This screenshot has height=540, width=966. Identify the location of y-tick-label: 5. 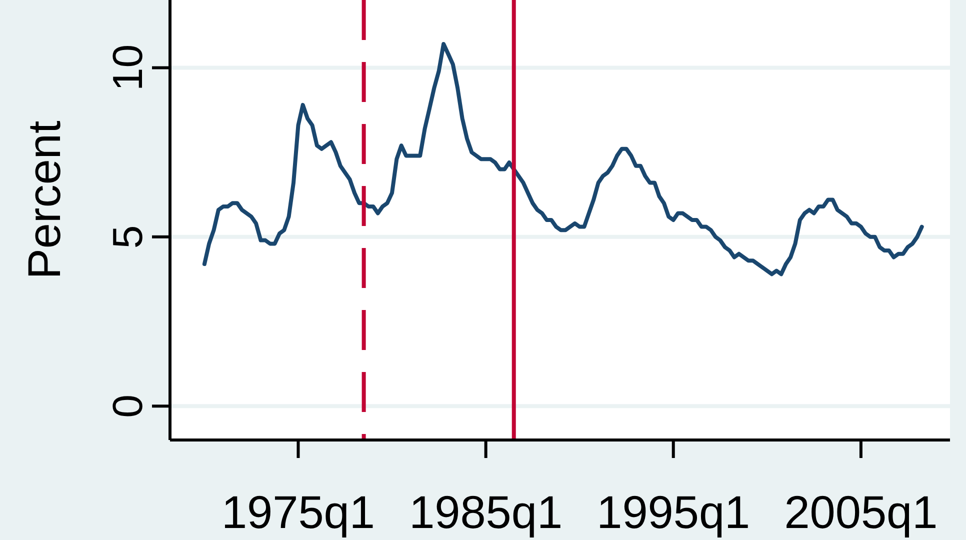
(127, 237).